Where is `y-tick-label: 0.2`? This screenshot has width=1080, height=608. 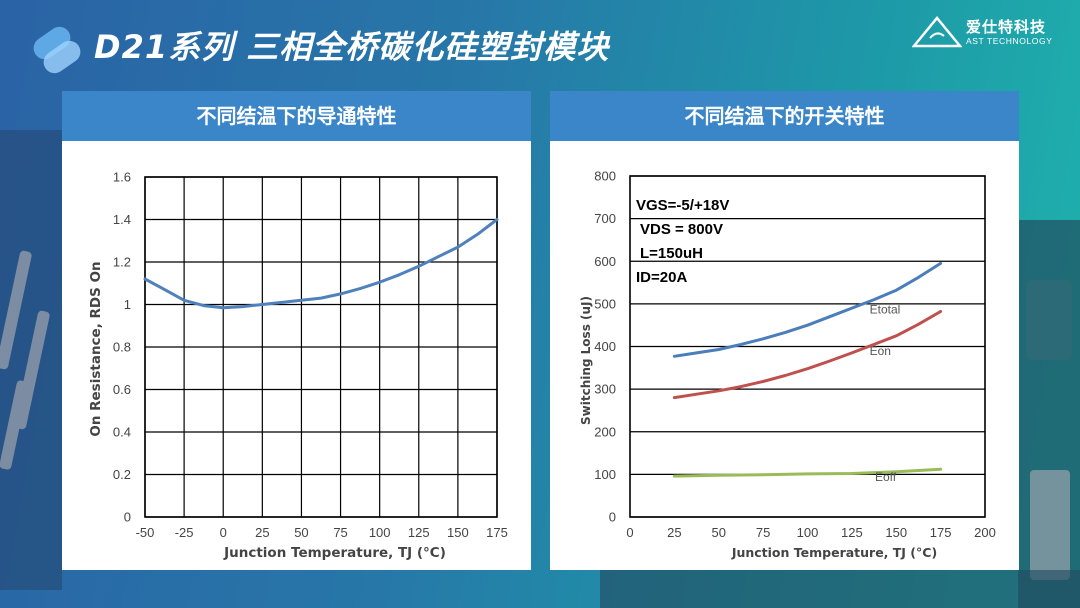
y-tick-label: 0.2 is located at coordinates (122, 474).